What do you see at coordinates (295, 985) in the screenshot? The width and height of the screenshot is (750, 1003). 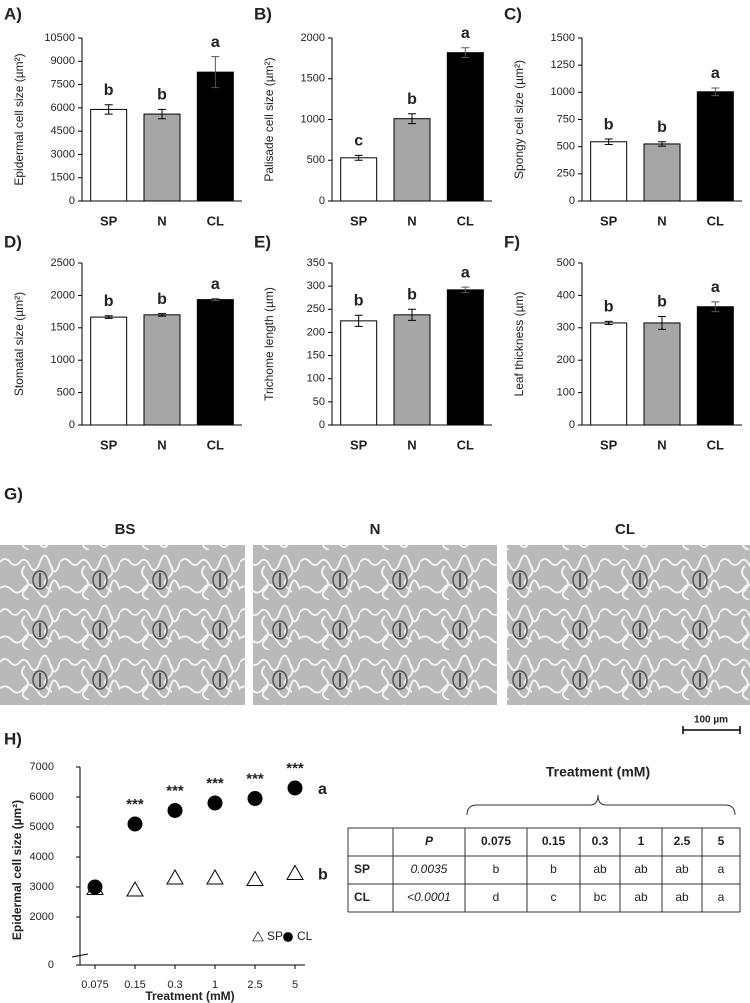 I see `x-tick-label: 5` at bounding box center [295, 985].